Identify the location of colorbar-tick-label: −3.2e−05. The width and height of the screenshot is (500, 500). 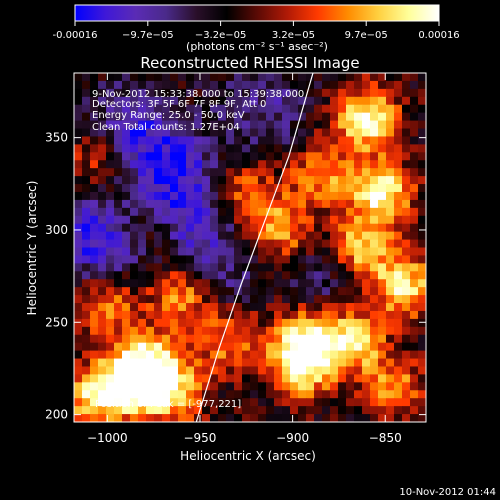
(221, 35).